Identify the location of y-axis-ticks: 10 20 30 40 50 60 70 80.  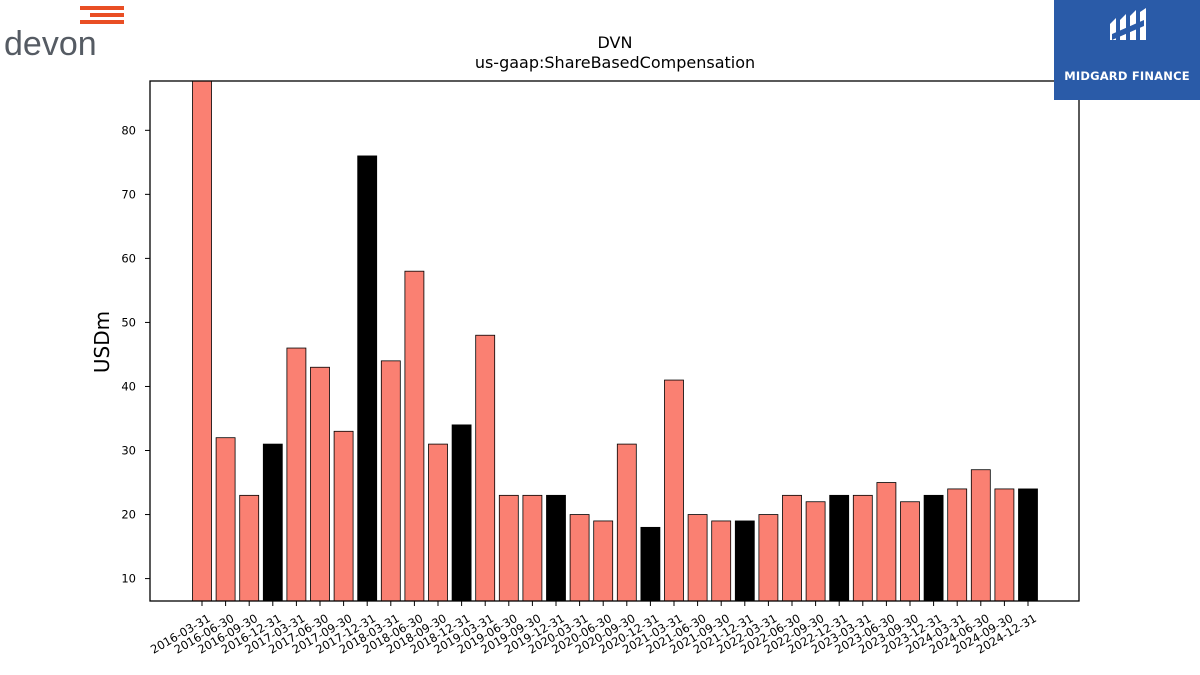
(135, 354).